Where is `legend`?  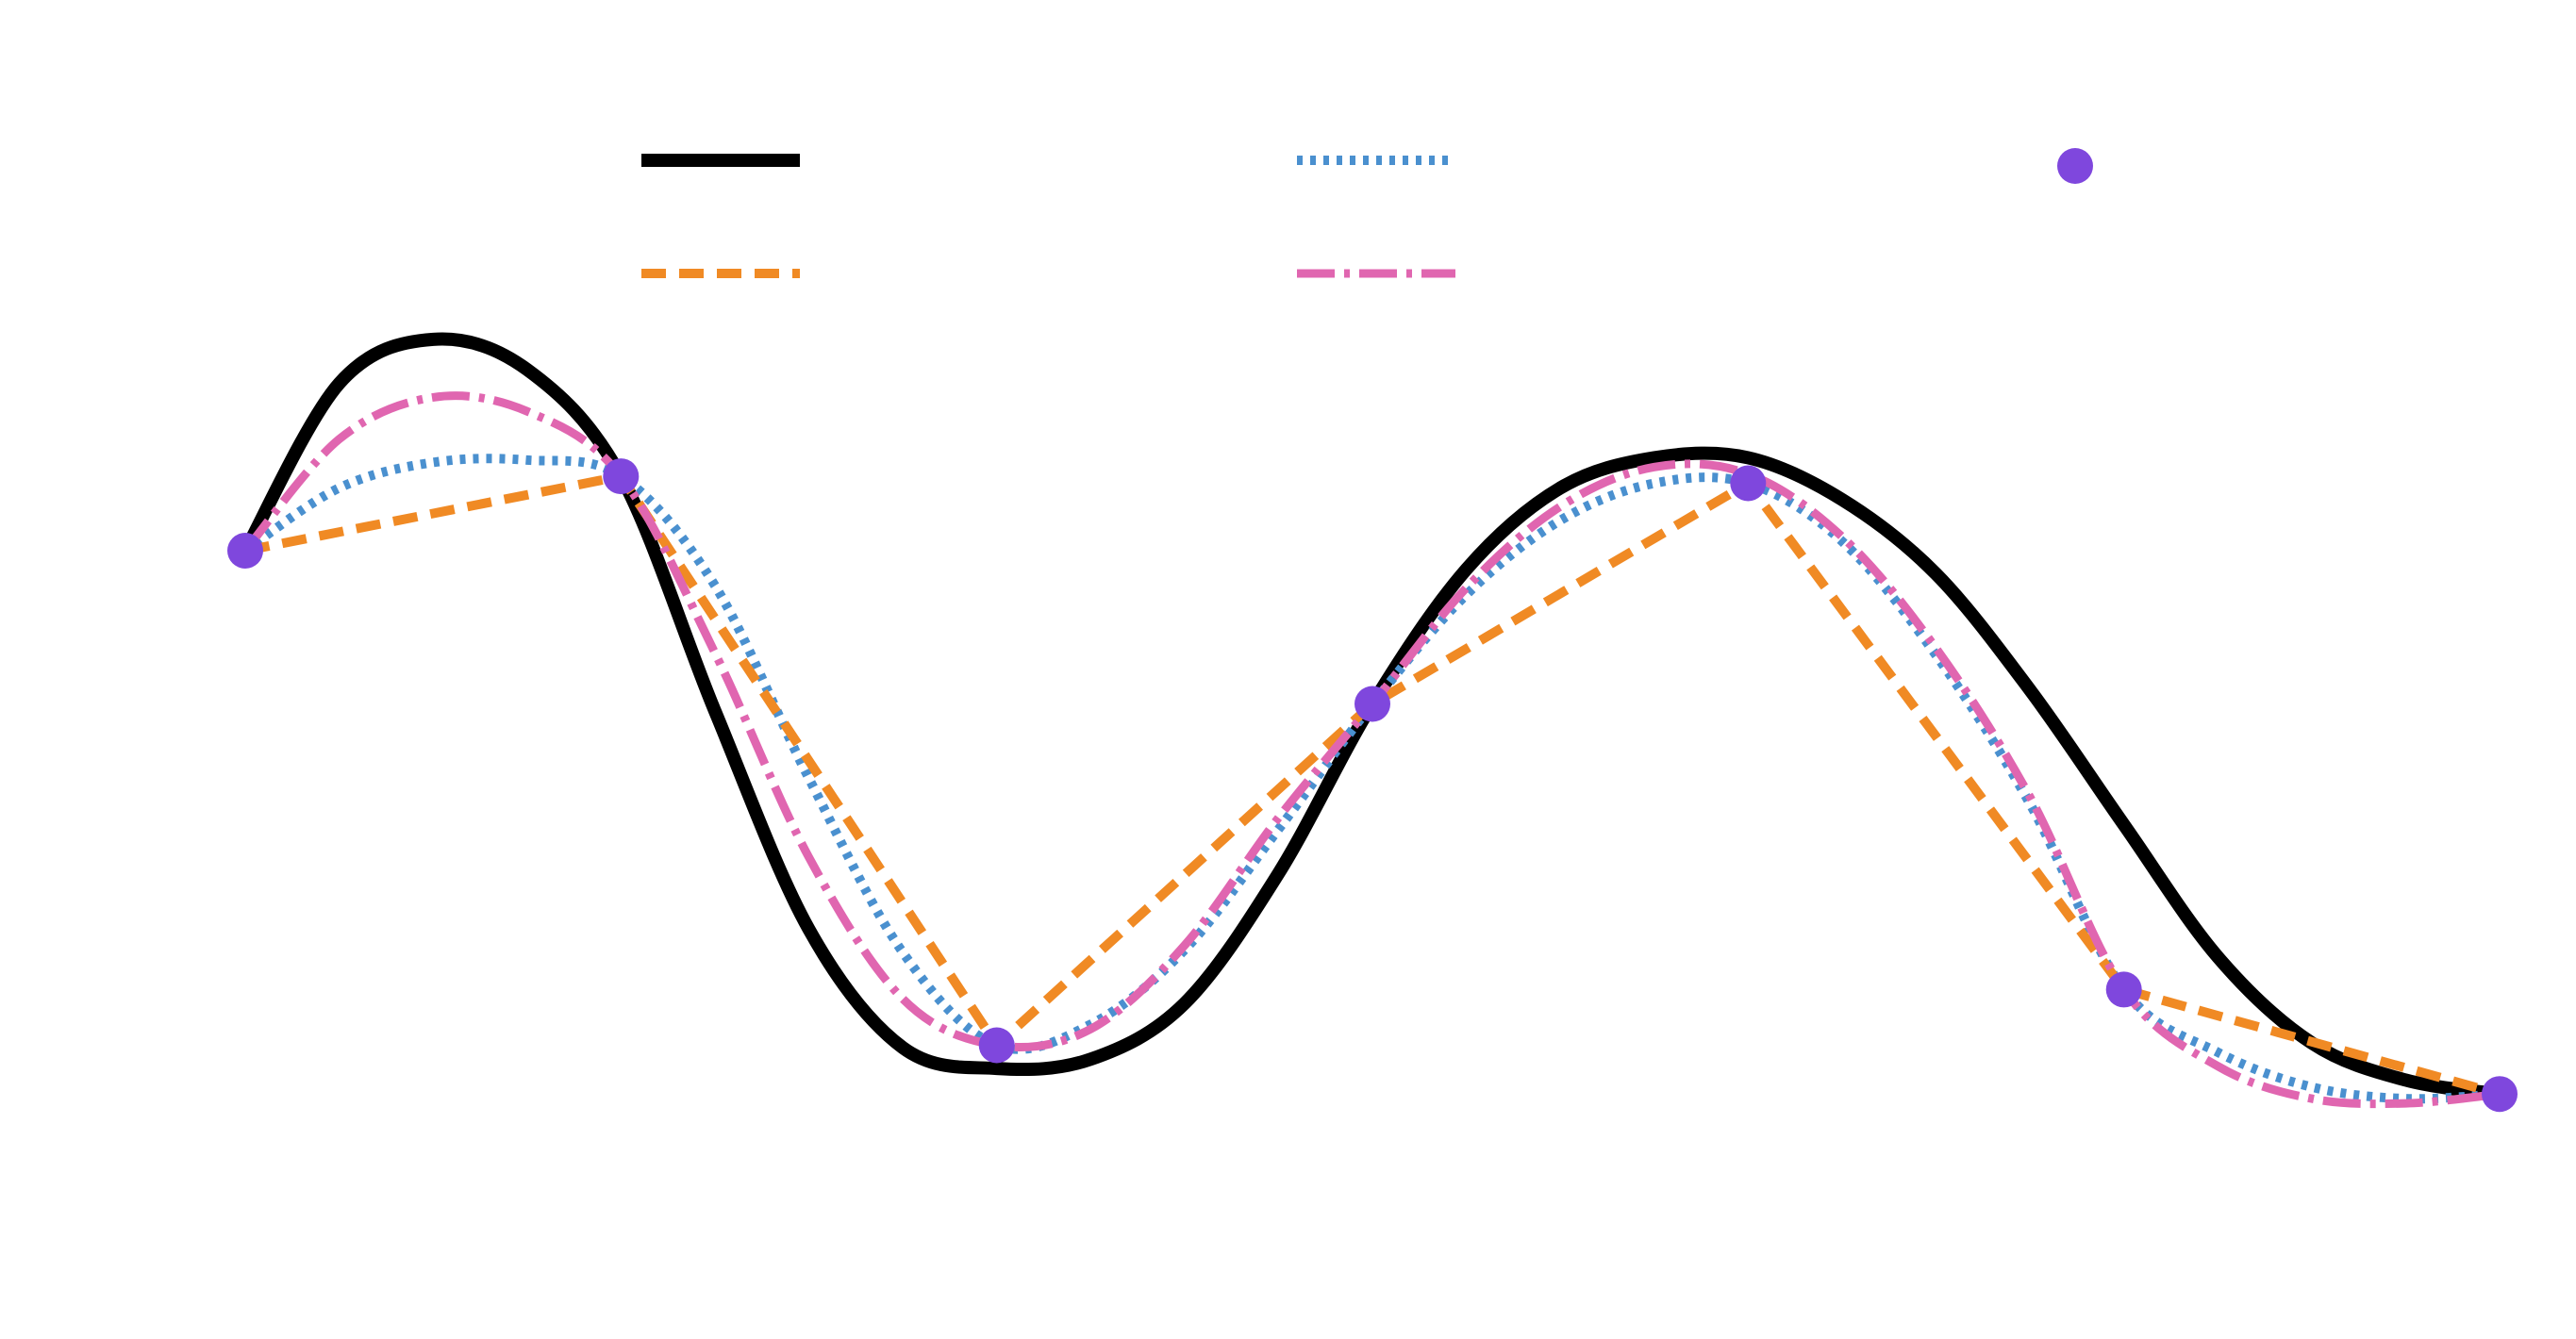
legend is located at coordinates (1367, 213).